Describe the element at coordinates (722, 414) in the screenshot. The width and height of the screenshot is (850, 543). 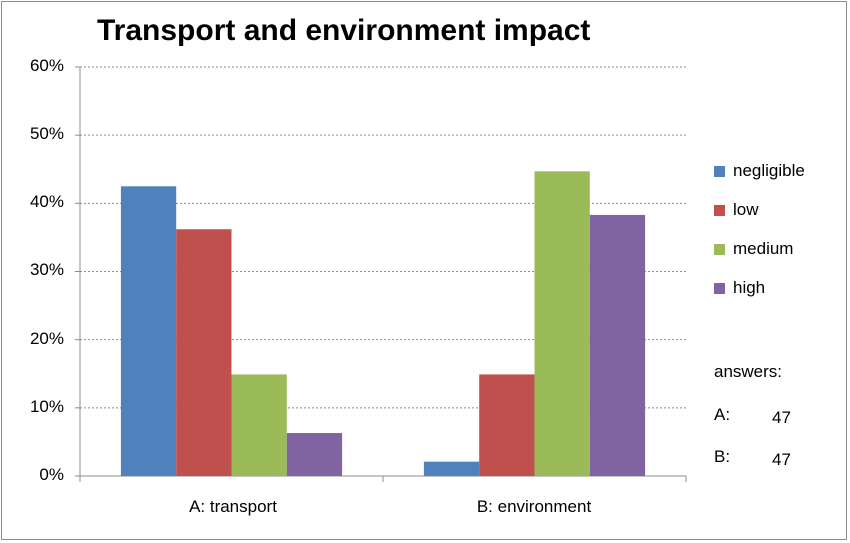
I see `answers-key-a: A:` at that location.